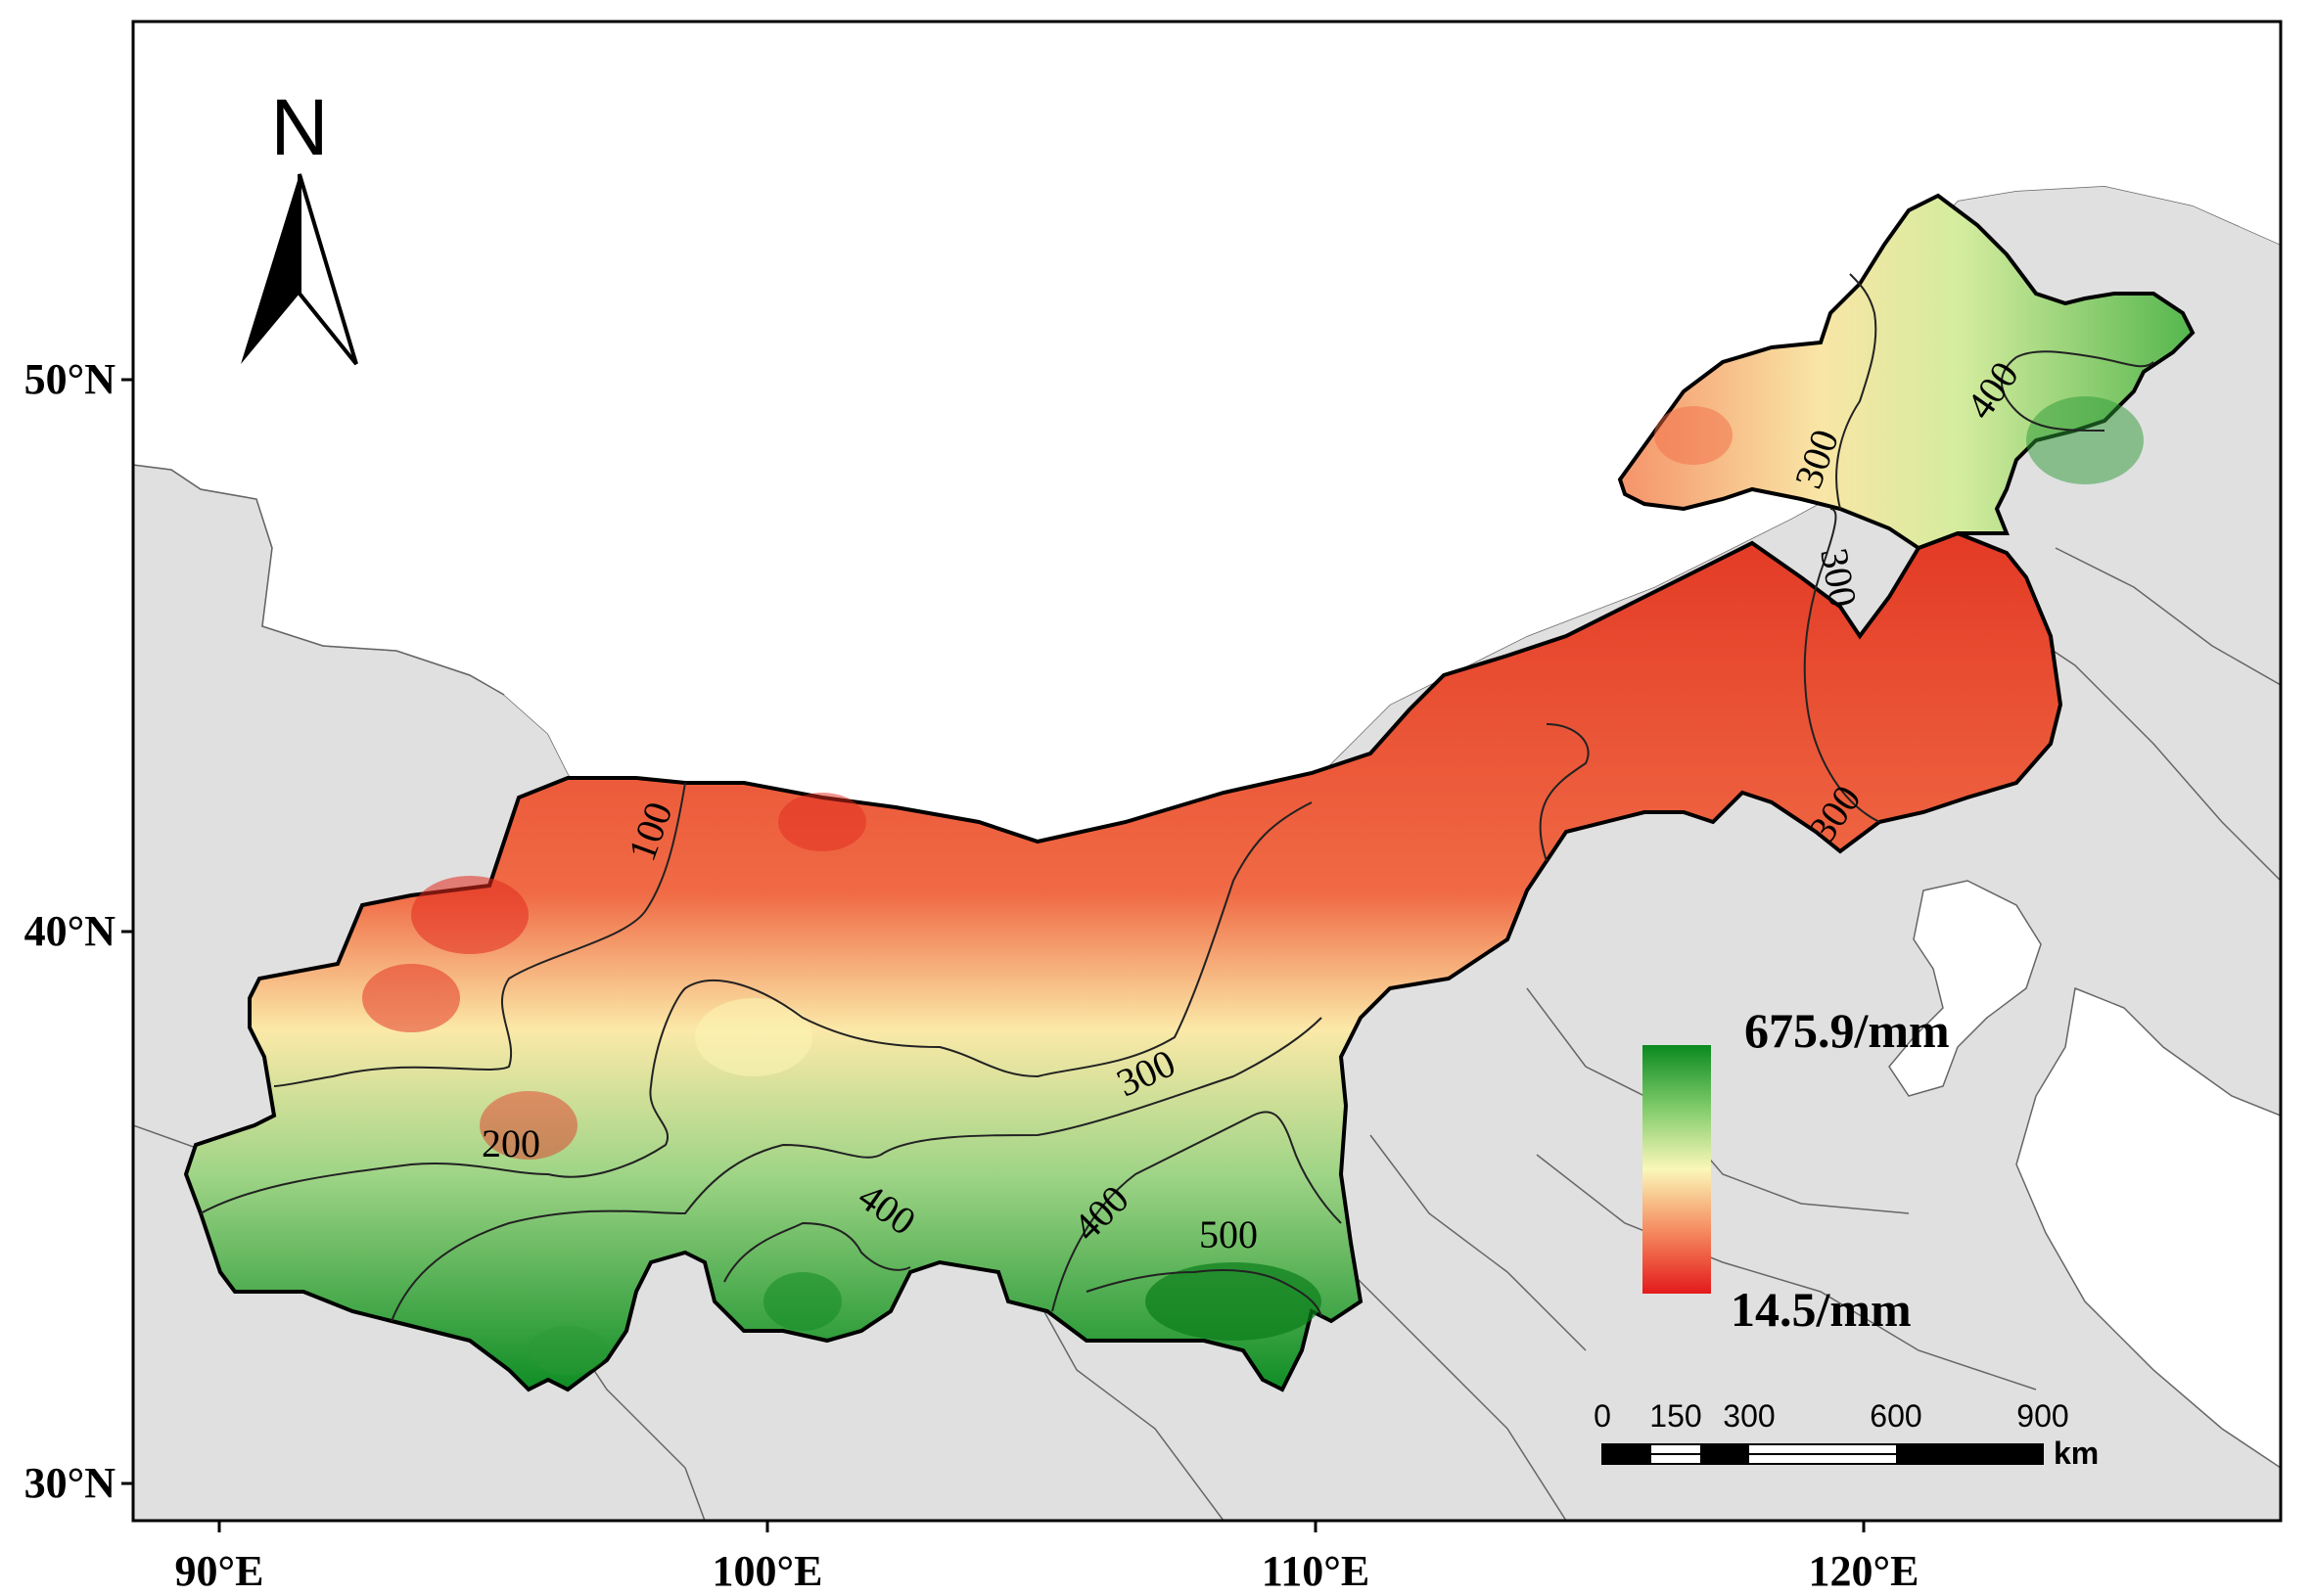  Describe the element at coordinates (2042, 1416) in the screenshot. I see `scale-tick-label: 900` at that location.